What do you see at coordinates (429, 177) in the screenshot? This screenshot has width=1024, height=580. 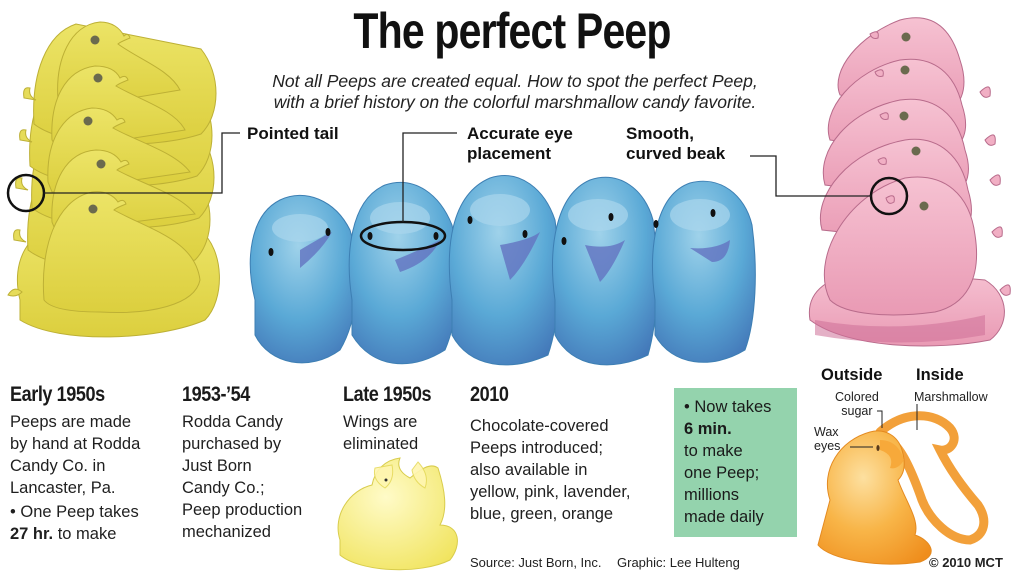 I see `eye-placement-leader` at bounding box center [429, 177].